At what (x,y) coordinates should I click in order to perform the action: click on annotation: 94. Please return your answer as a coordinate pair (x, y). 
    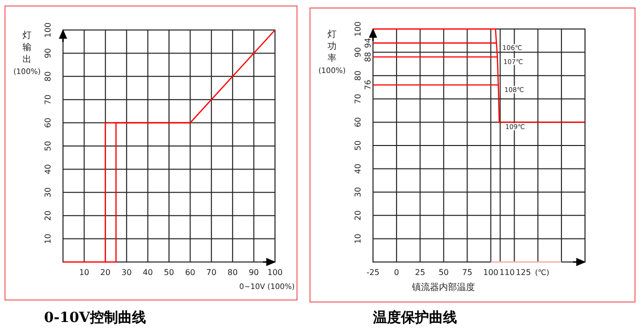
    Looking at the image, I should click on (368, 43).